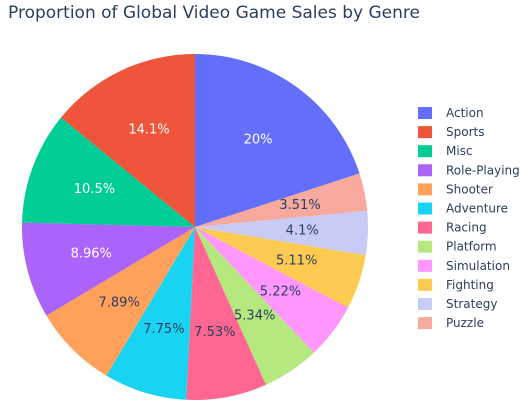  Describe the element at coordinates (277, 140) in the screenshot. I see `pie-slice-action` at that location.